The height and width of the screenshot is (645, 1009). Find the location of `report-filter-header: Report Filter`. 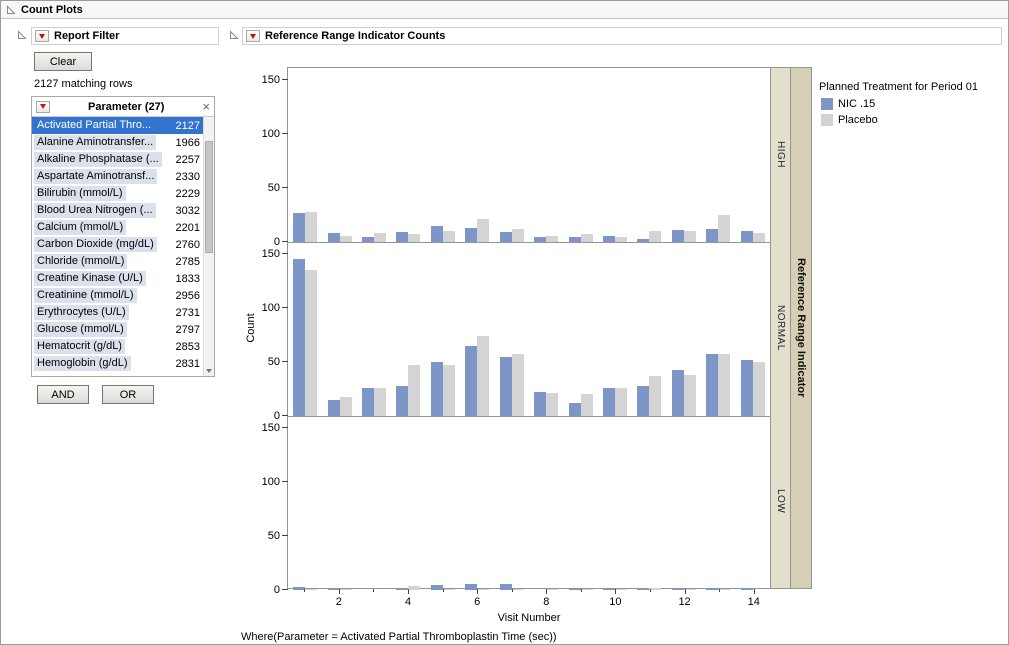

report-filter-header: Report Filter is located at coordinates (125, 36).